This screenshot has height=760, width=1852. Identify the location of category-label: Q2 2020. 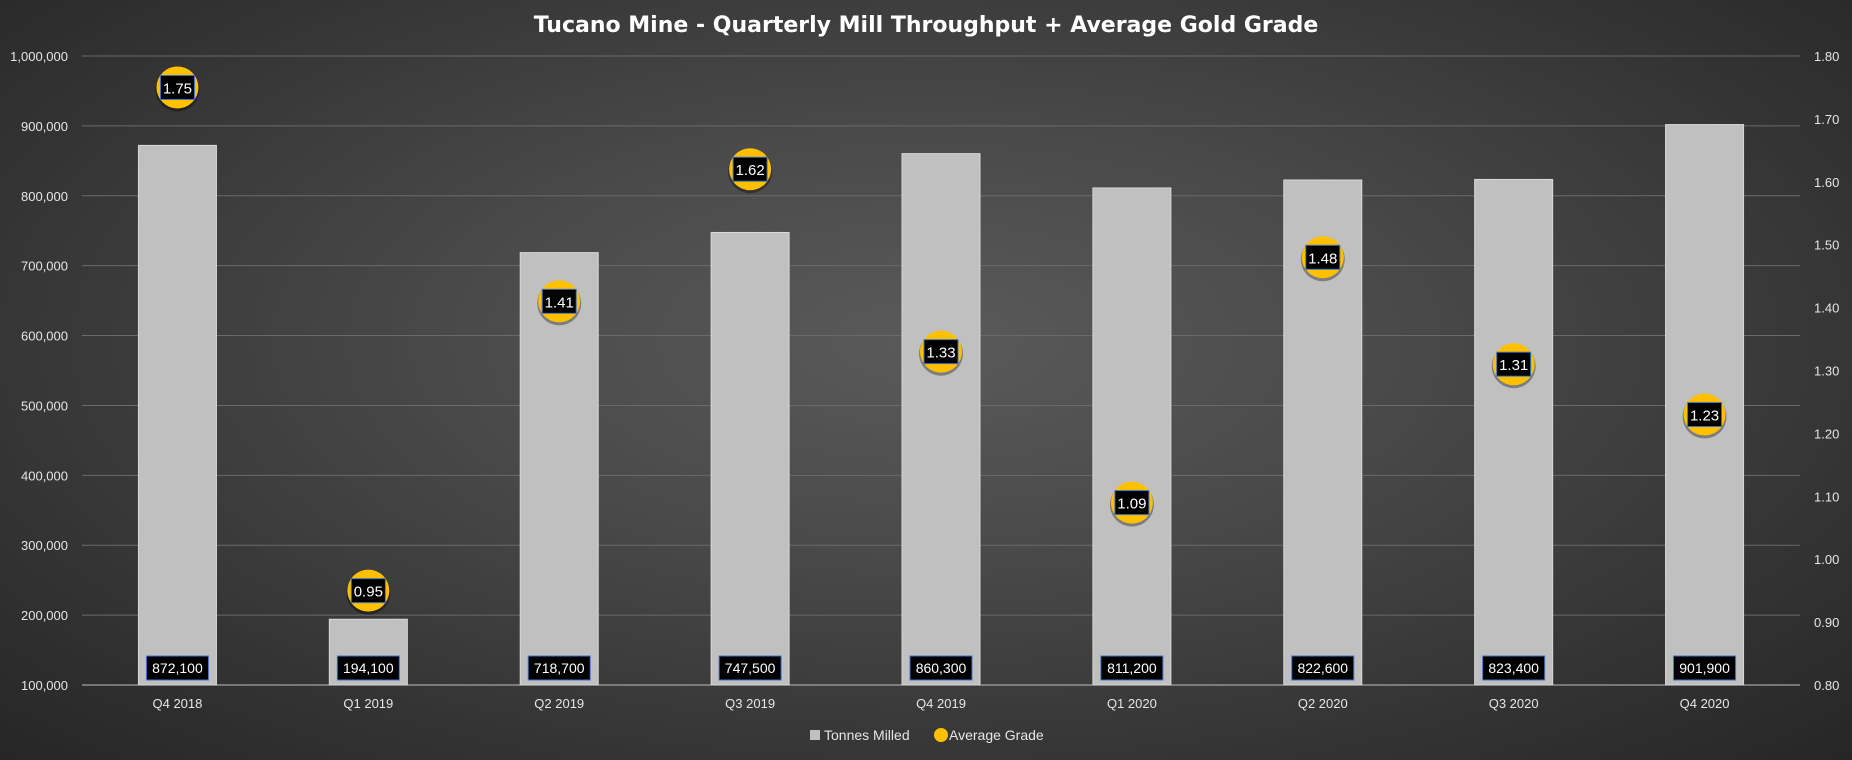
(1323, 703).